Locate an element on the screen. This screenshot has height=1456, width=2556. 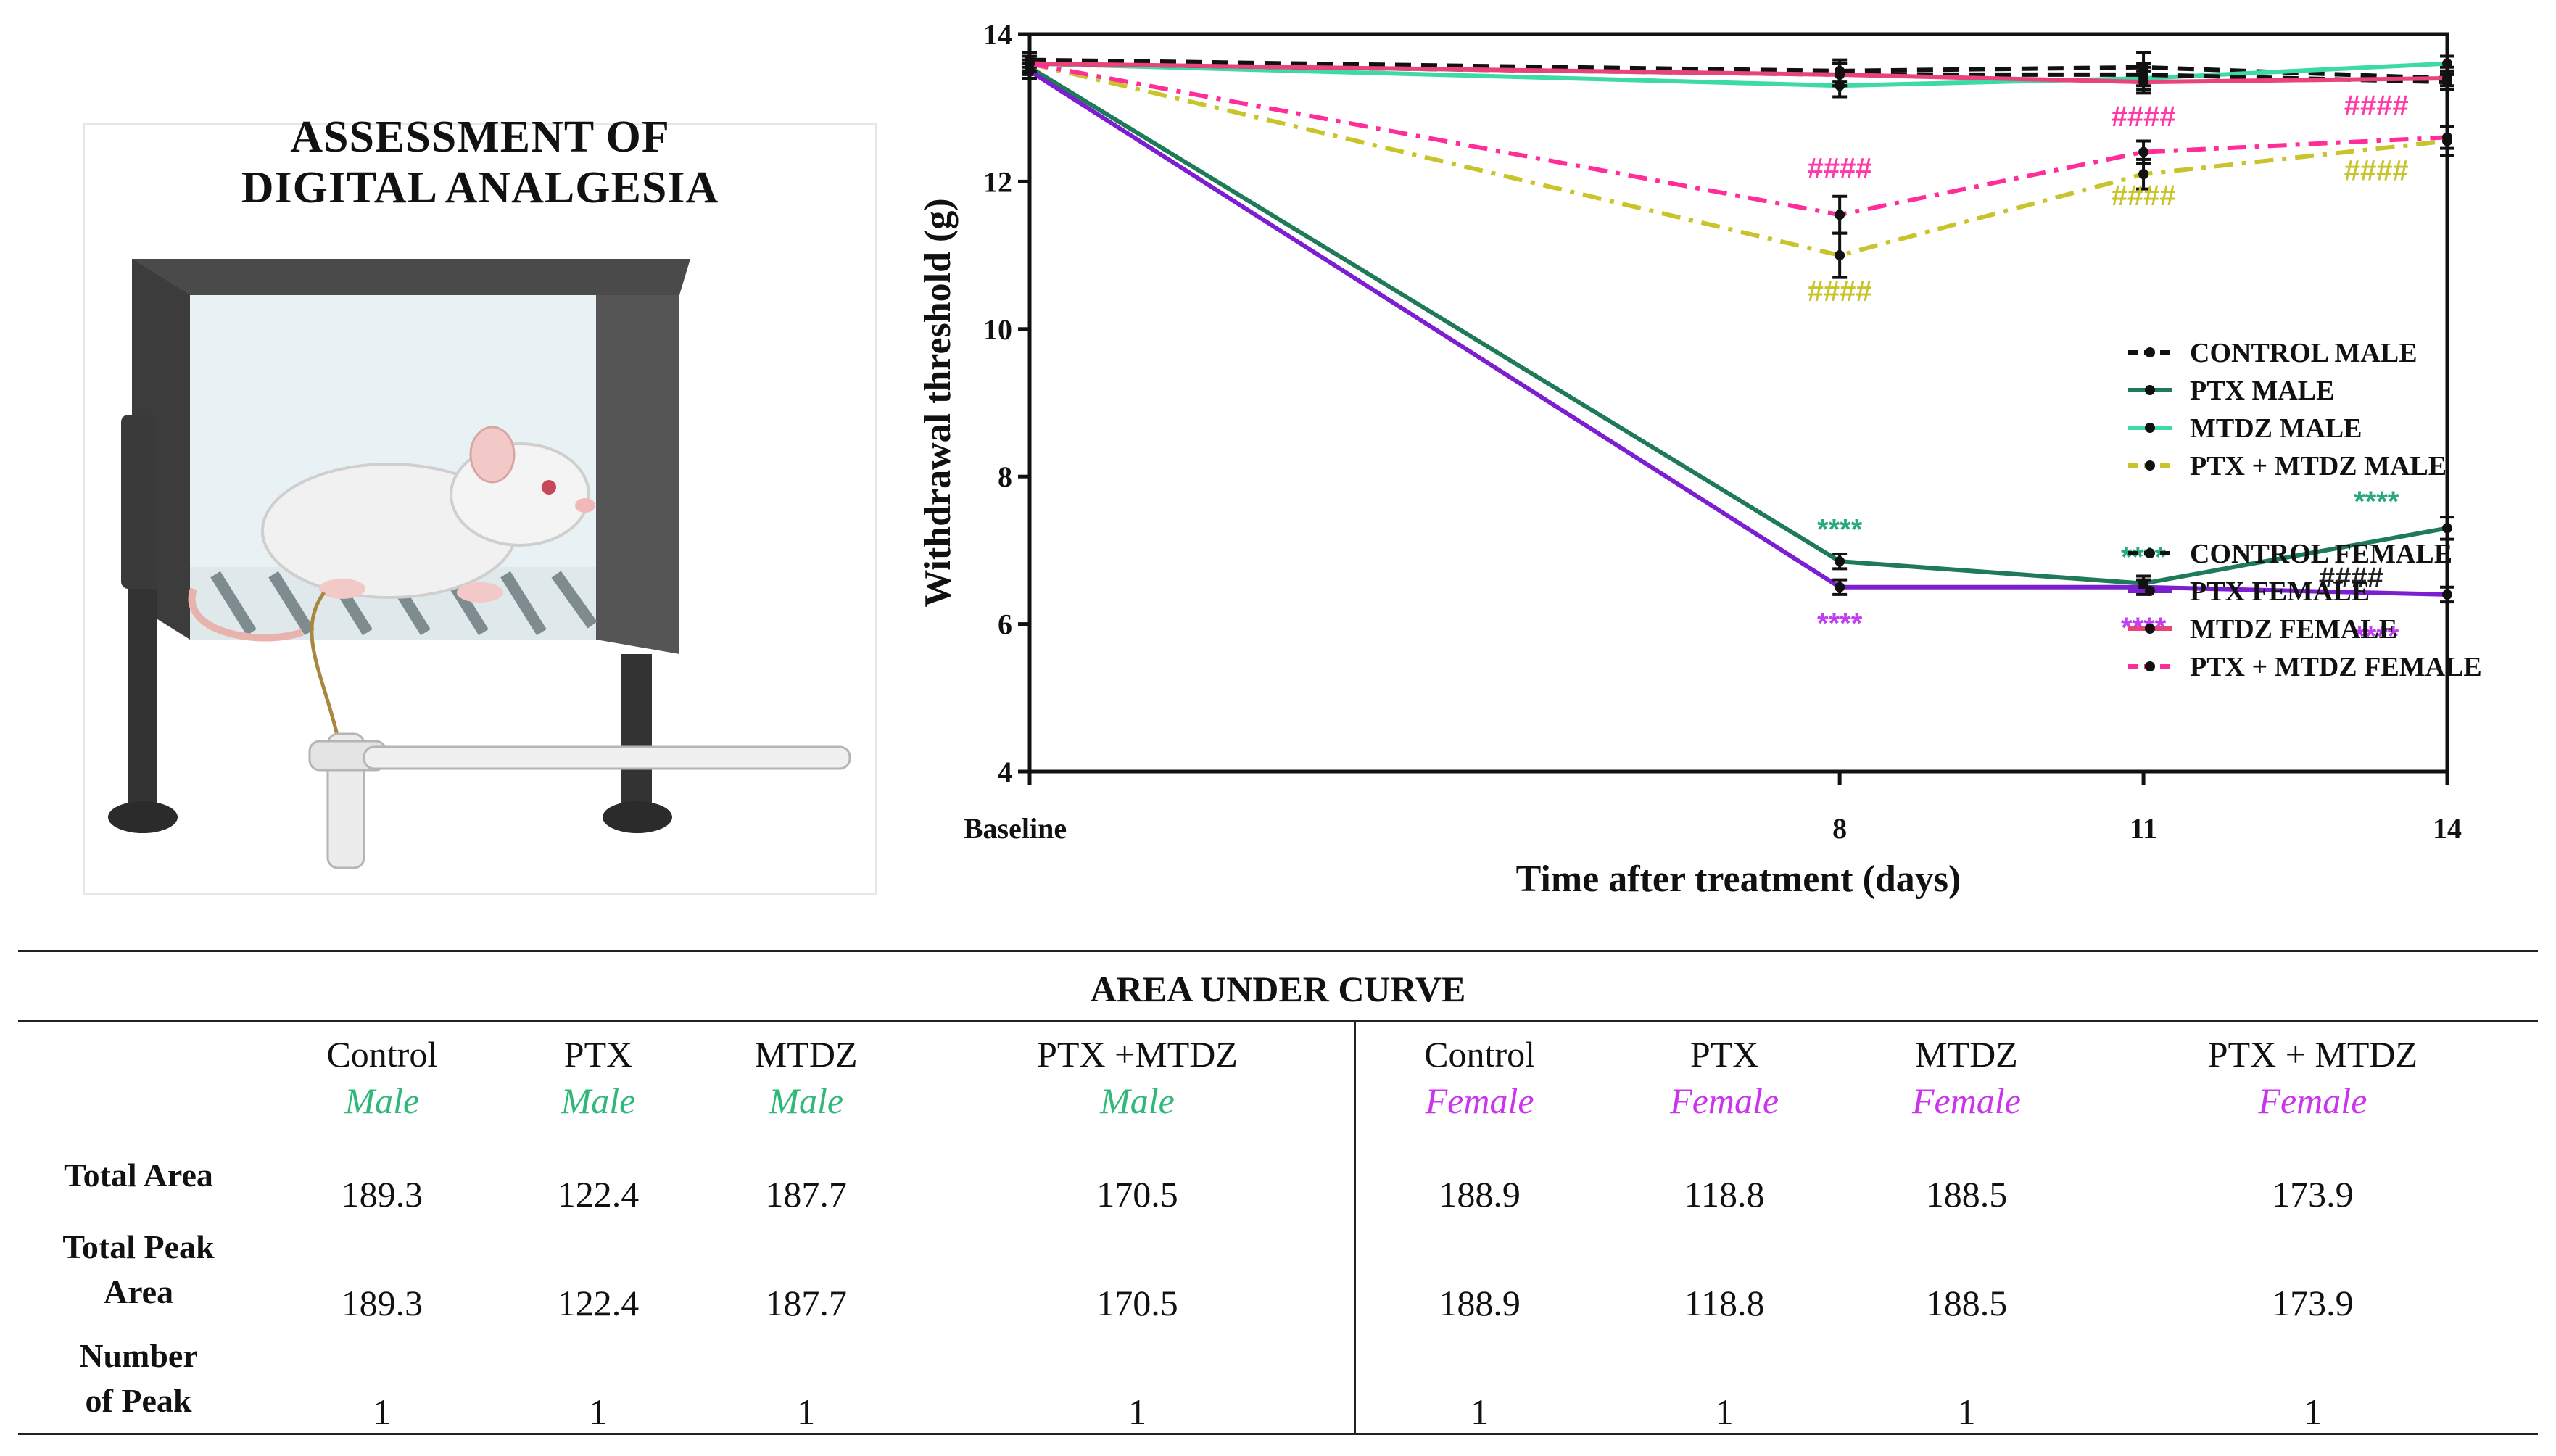
auc-column-header: PTX + MTDZ Female is located at coordinates (2313, 1079).